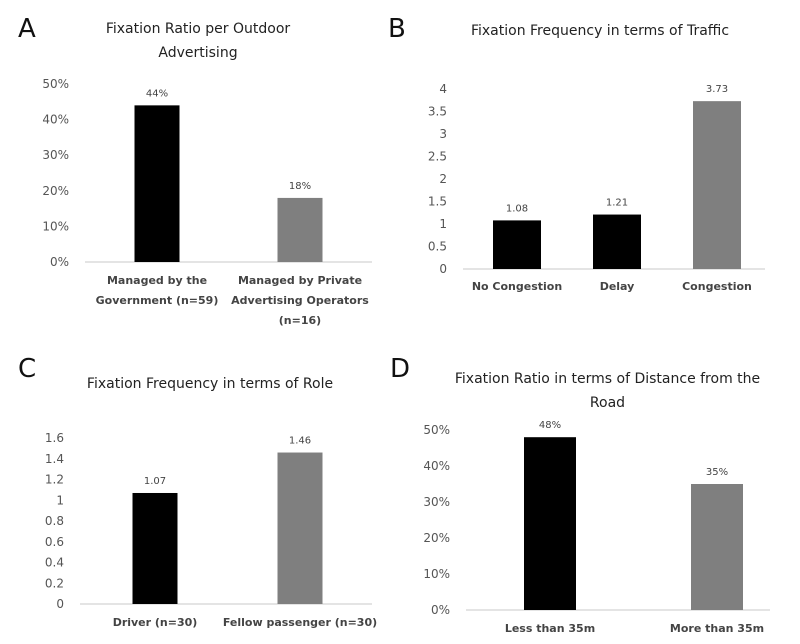  I want to click on category-label-line: Delay, so click(617, 286).